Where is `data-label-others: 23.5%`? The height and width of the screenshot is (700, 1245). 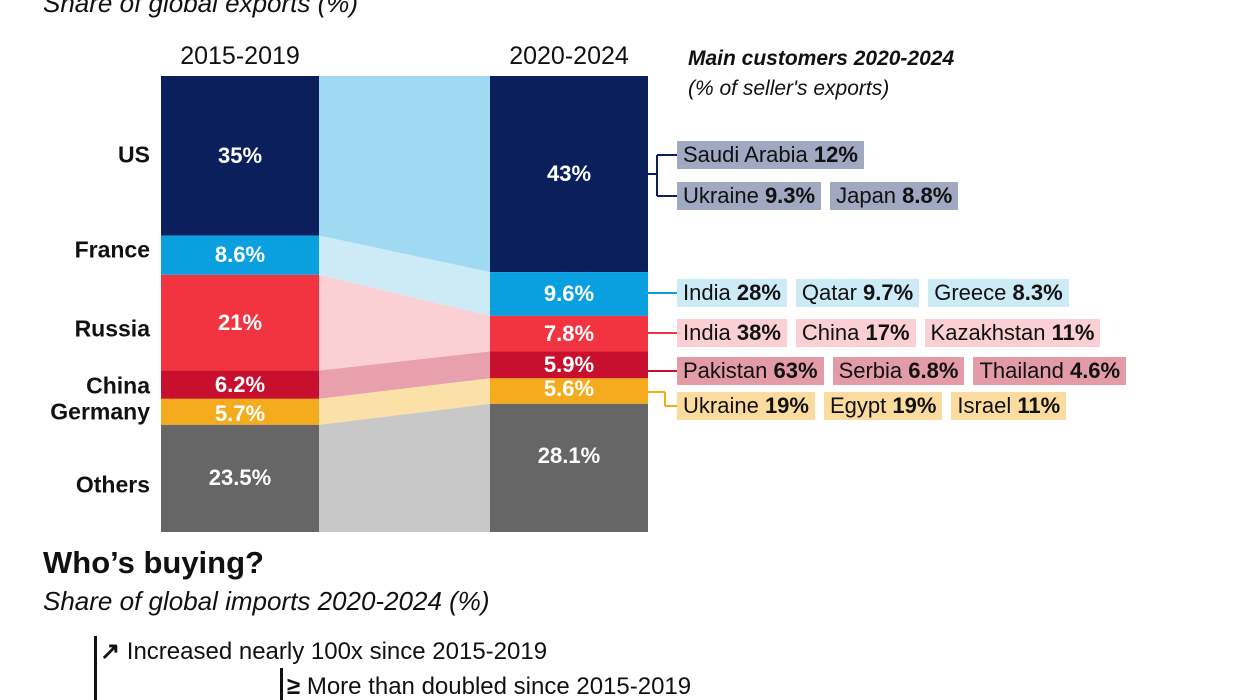 data-label-others: 23.5% is located at coordinates (240, 478).